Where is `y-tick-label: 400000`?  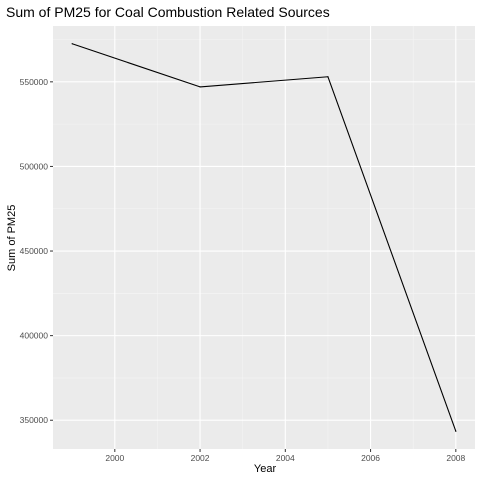 y-tick-label: 400000 is located at coordinates (34, 336).